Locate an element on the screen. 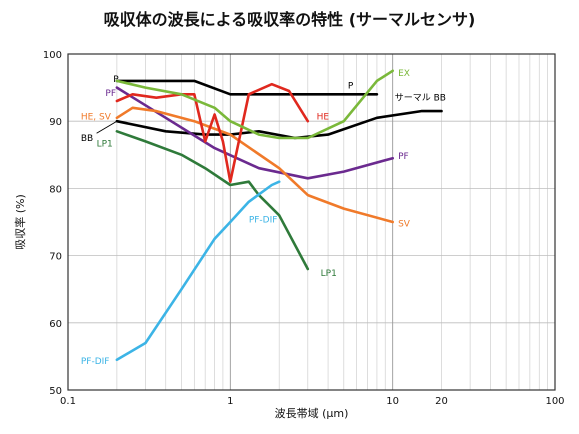 Image resolution: width=579 pixels, height=434 pixels. x-tick-label: 1 is located at coordinates (230, 401).